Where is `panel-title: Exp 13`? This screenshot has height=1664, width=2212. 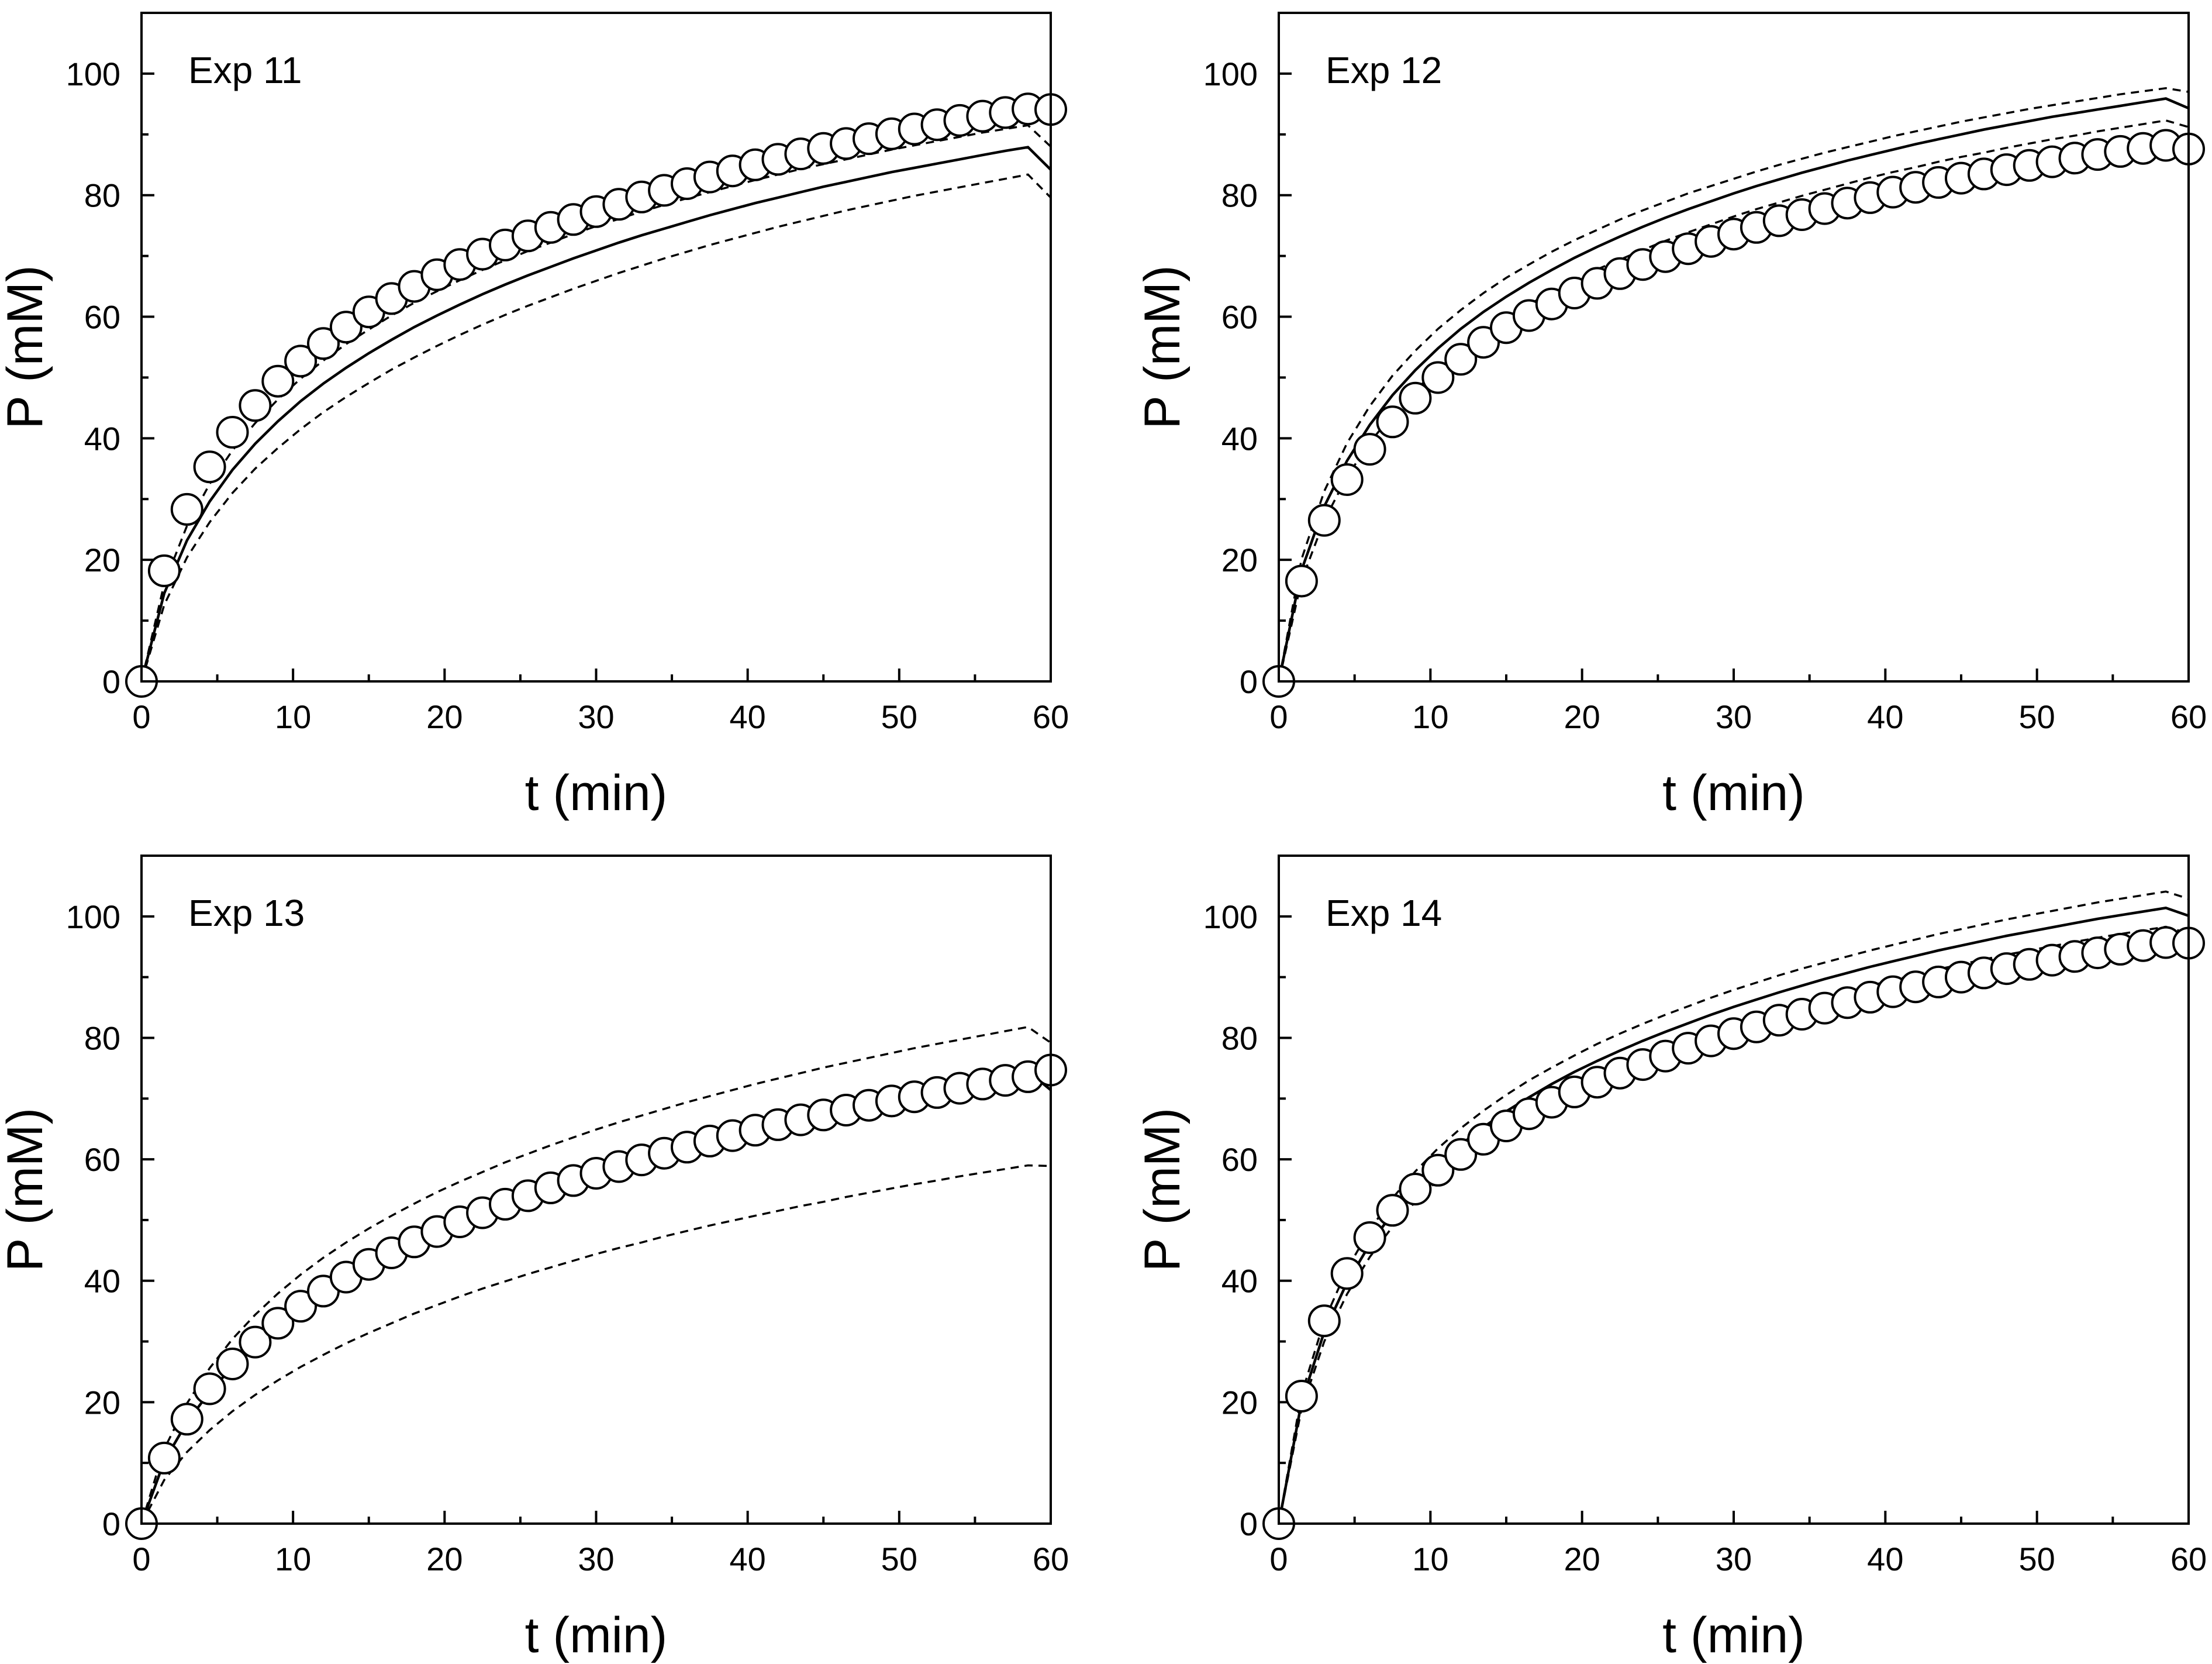 panel-title: Exp 13 is located at coordinates (246, 913).